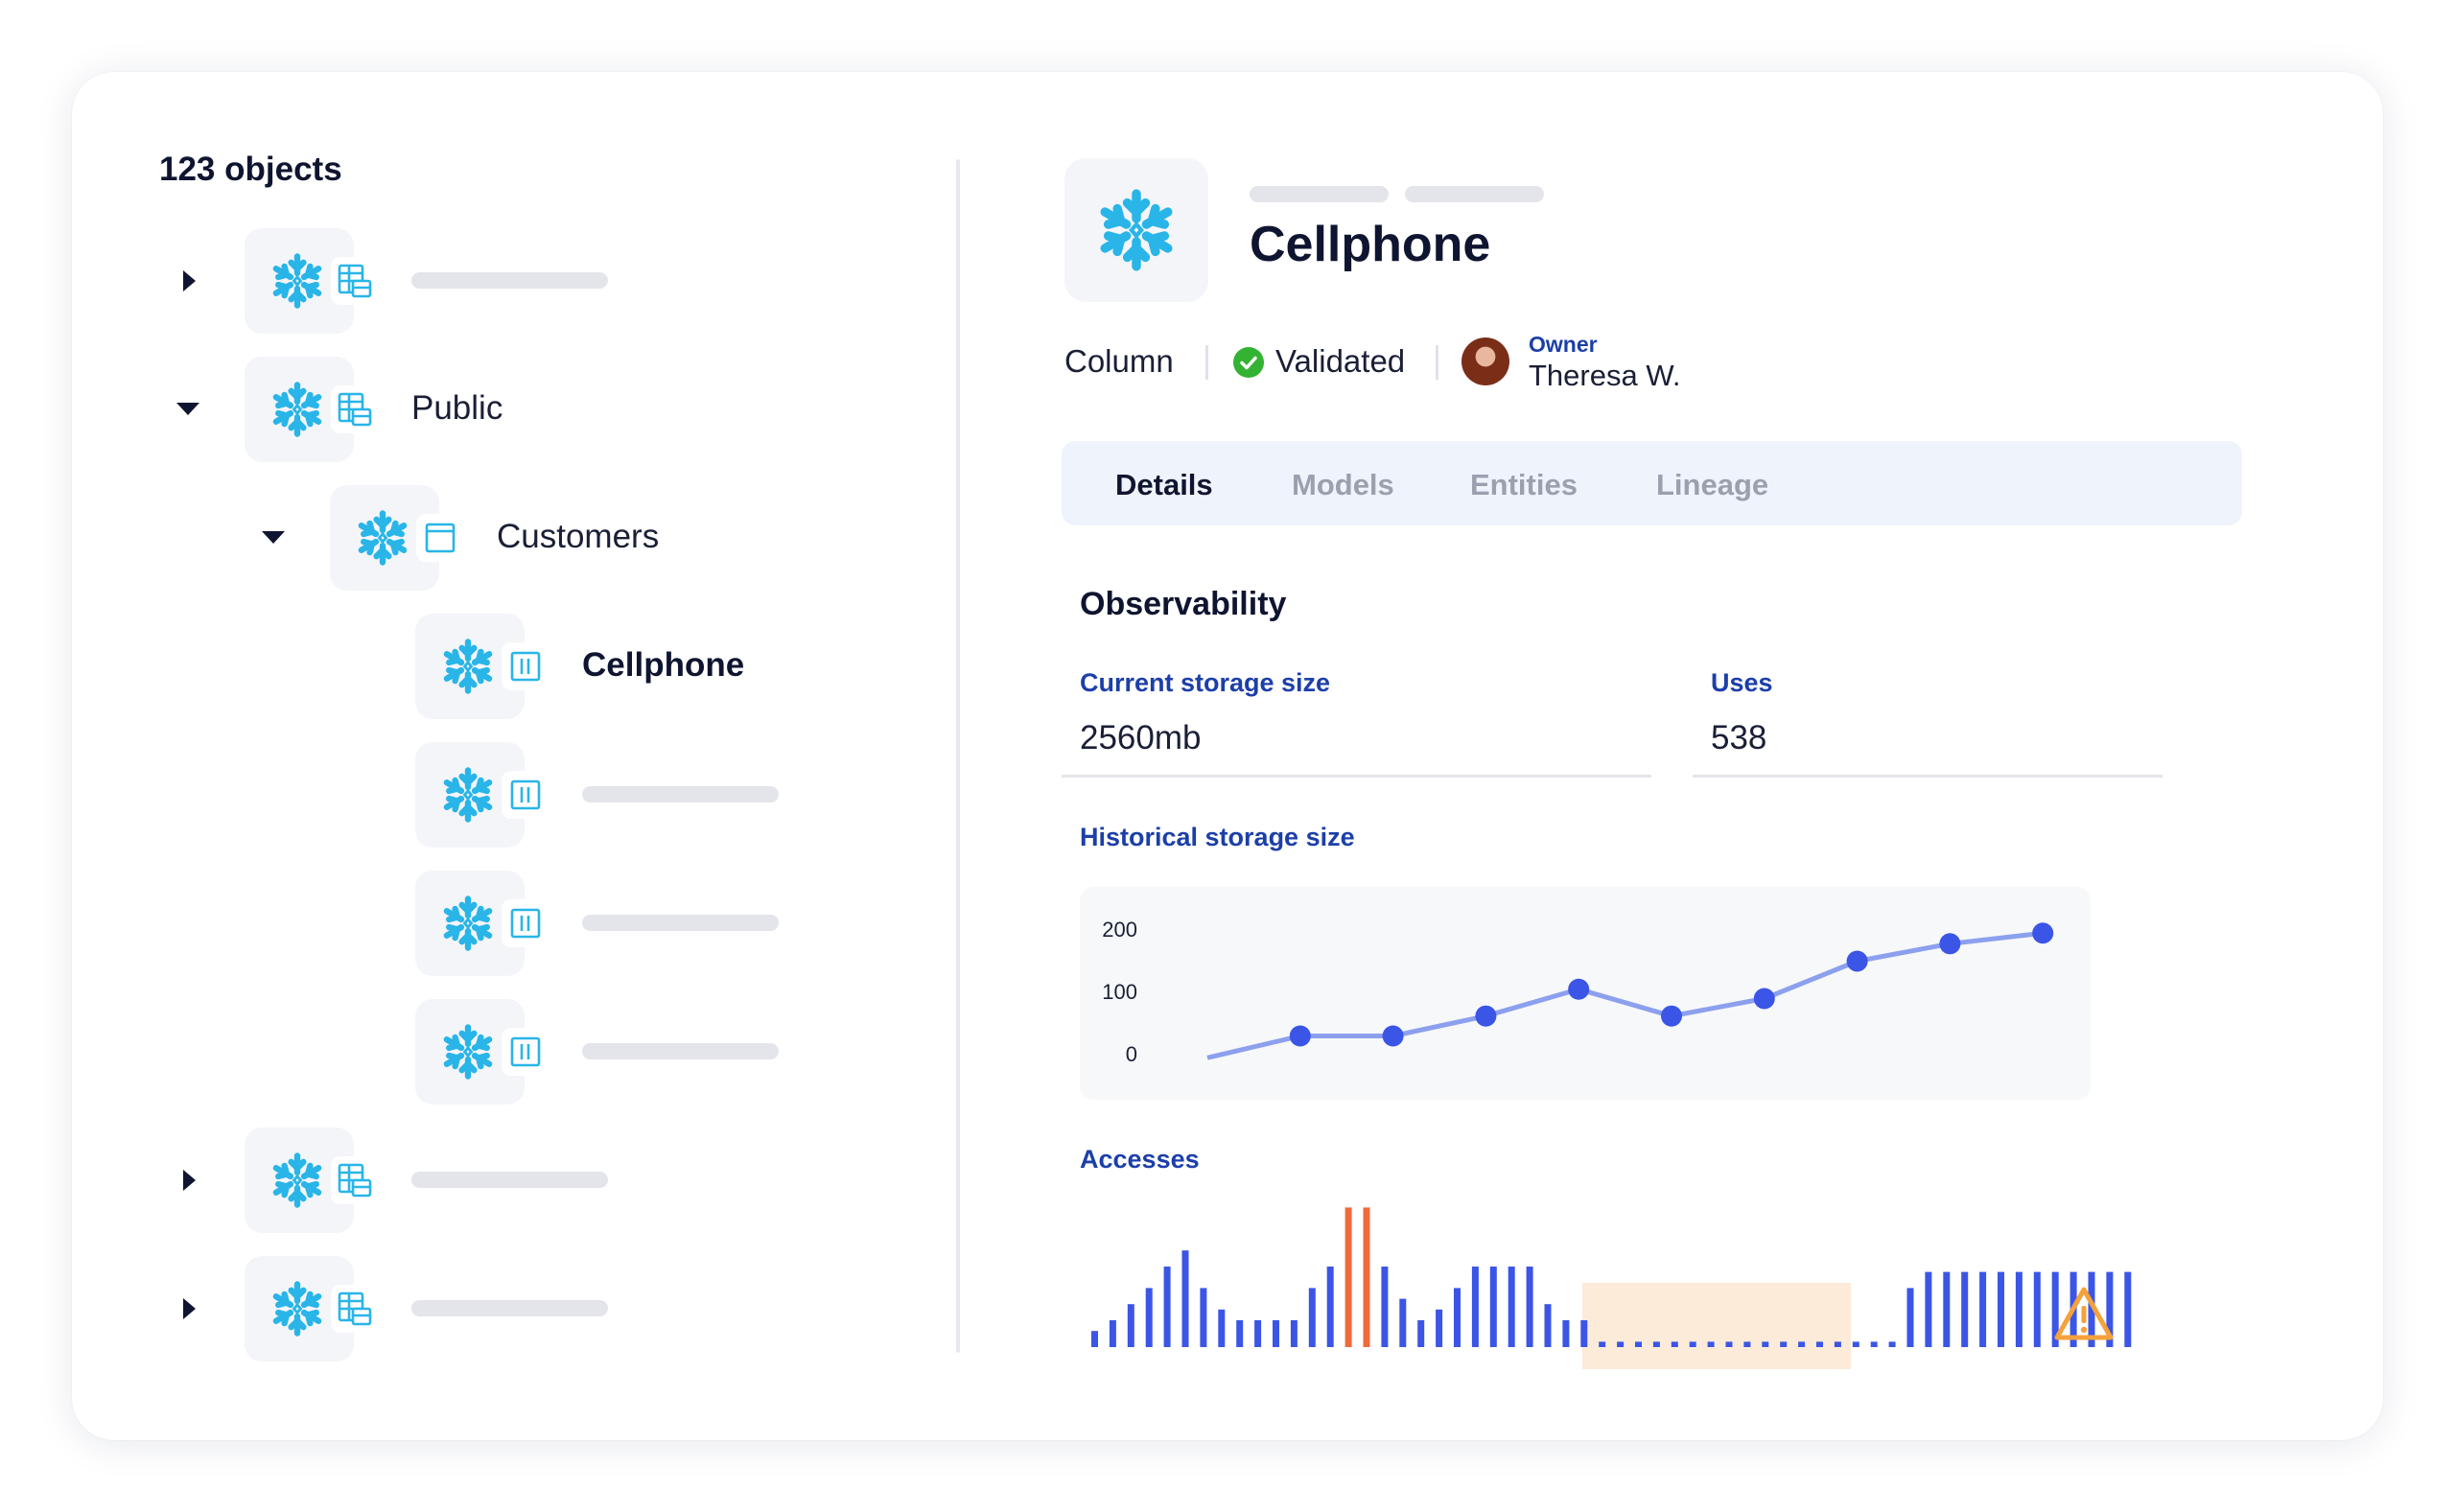 The image size is (2455, 1512). I want to click on owner-name: Theresa W., so click(1605, 375).